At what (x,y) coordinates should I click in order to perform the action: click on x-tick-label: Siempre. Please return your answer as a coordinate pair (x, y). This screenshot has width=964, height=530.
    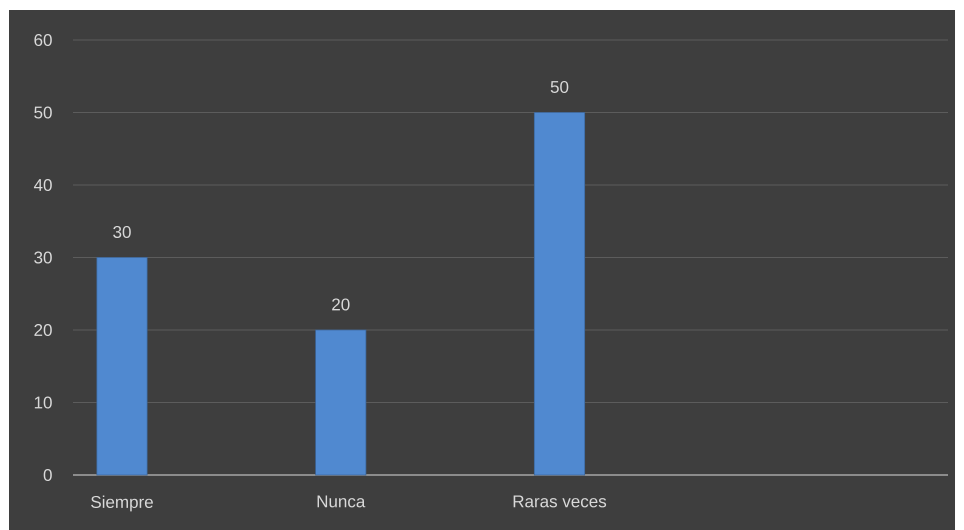
    Looking at the image, I should click on (122, 504).